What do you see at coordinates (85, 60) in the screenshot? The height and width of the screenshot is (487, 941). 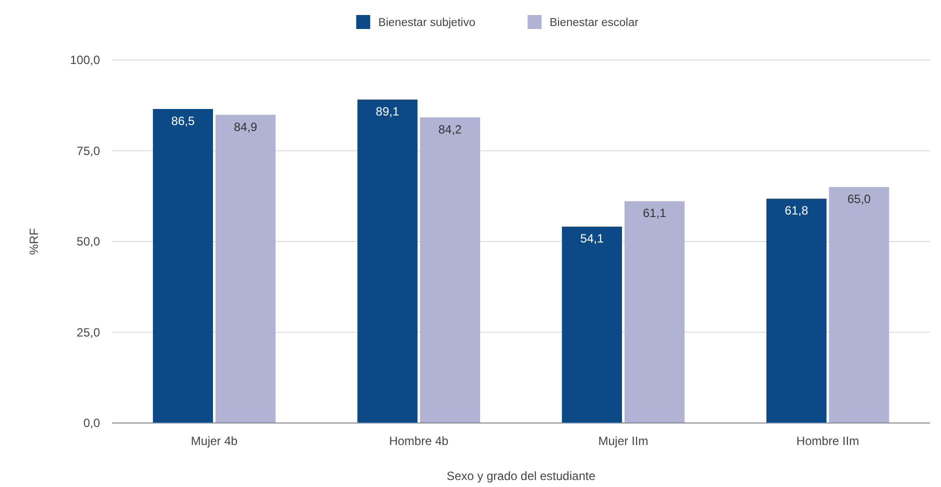 I see `y-tick-label: 100,0` at bounding box center [85, 60].